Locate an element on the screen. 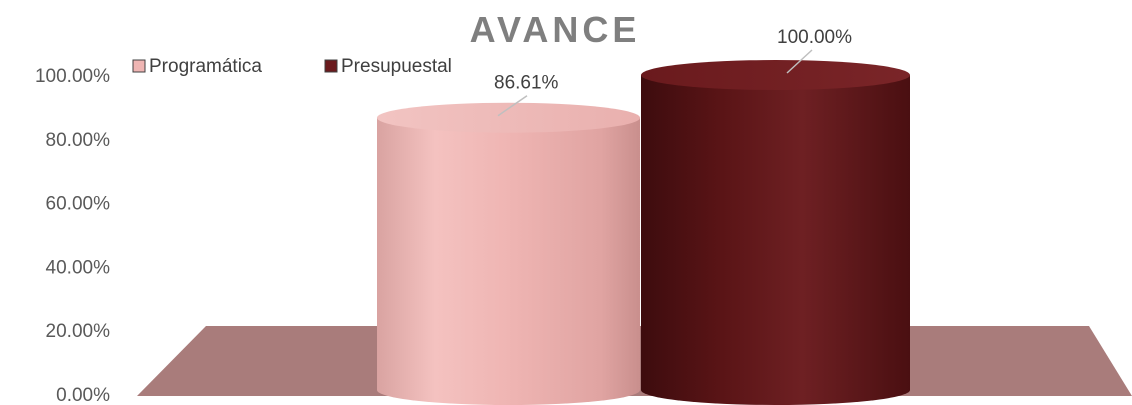 The width and height of the screenshot is (1132, 405). legend: Programática Presupuestal is located at coordinates (292, 66).